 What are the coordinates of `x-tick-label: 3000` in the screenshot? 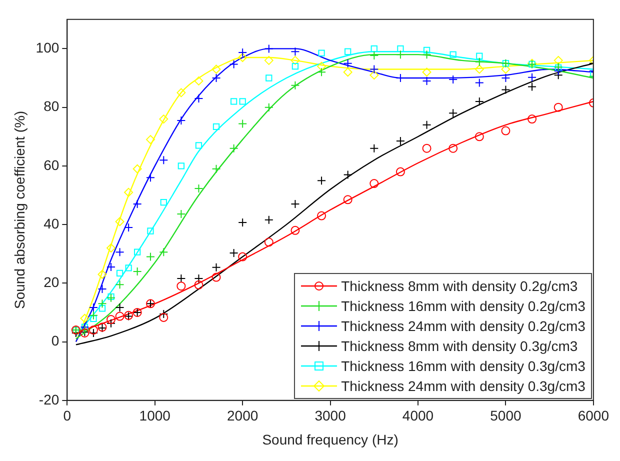 It's located at (330, 416).